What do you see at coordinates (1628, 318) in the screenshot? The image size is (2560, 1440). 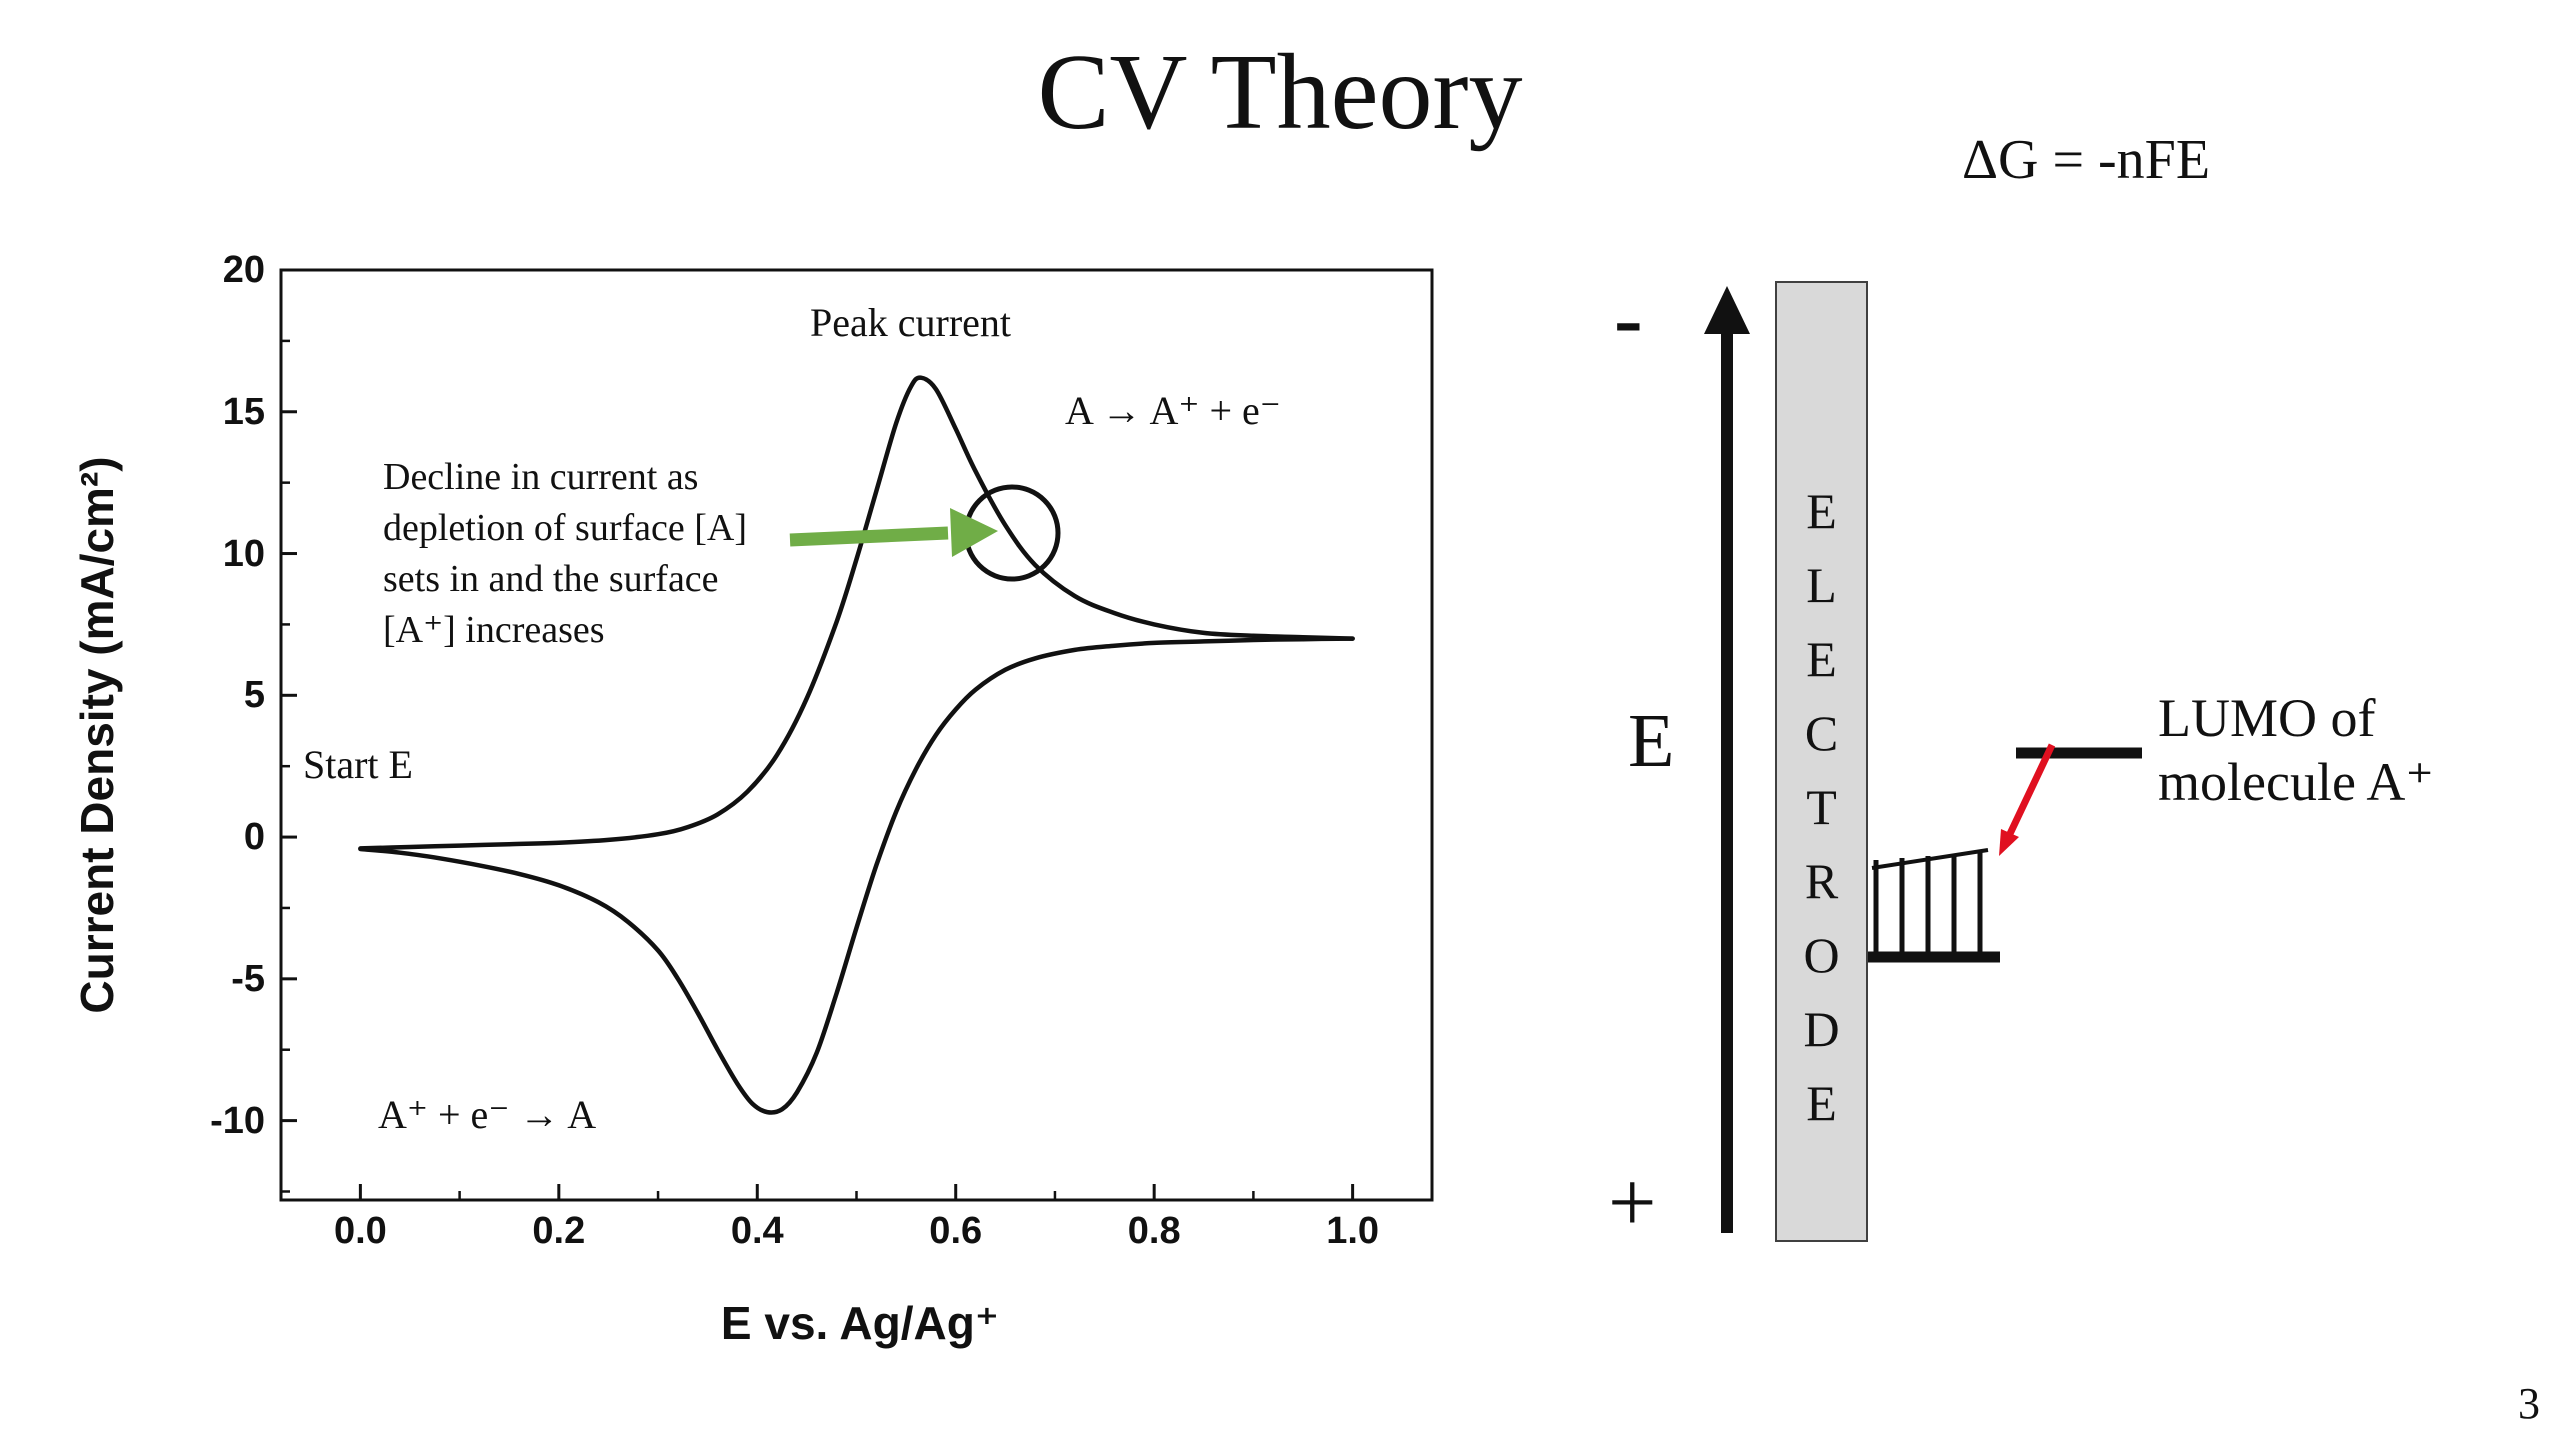 I see `negative-potential-label: -` at bounding box center [1628, 318].